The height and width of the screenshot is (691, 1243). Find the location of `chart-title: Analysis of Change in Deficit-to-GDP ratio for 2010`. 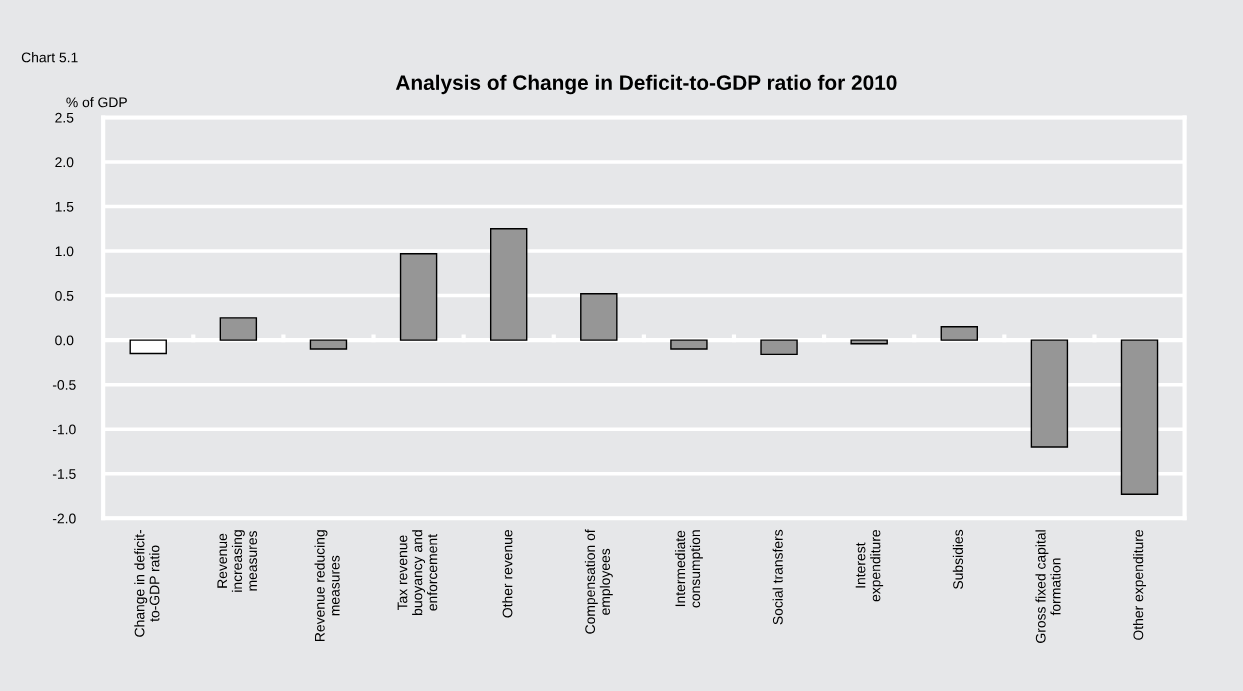

chart-title: Analysis of Change in Deficit-to-GDP ratio for 2010 is located at coordinates (646, 84).